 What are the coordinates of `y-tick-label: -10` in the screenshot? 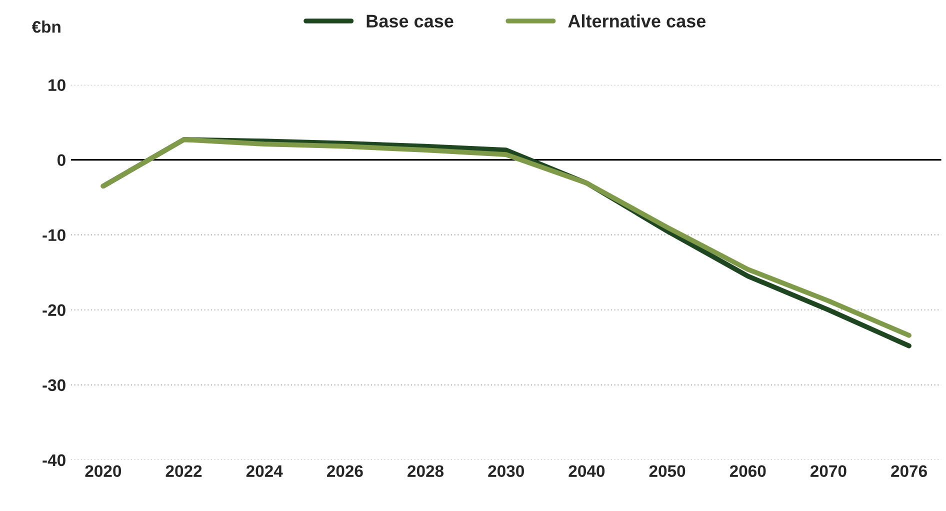 It's located at (54, 235).